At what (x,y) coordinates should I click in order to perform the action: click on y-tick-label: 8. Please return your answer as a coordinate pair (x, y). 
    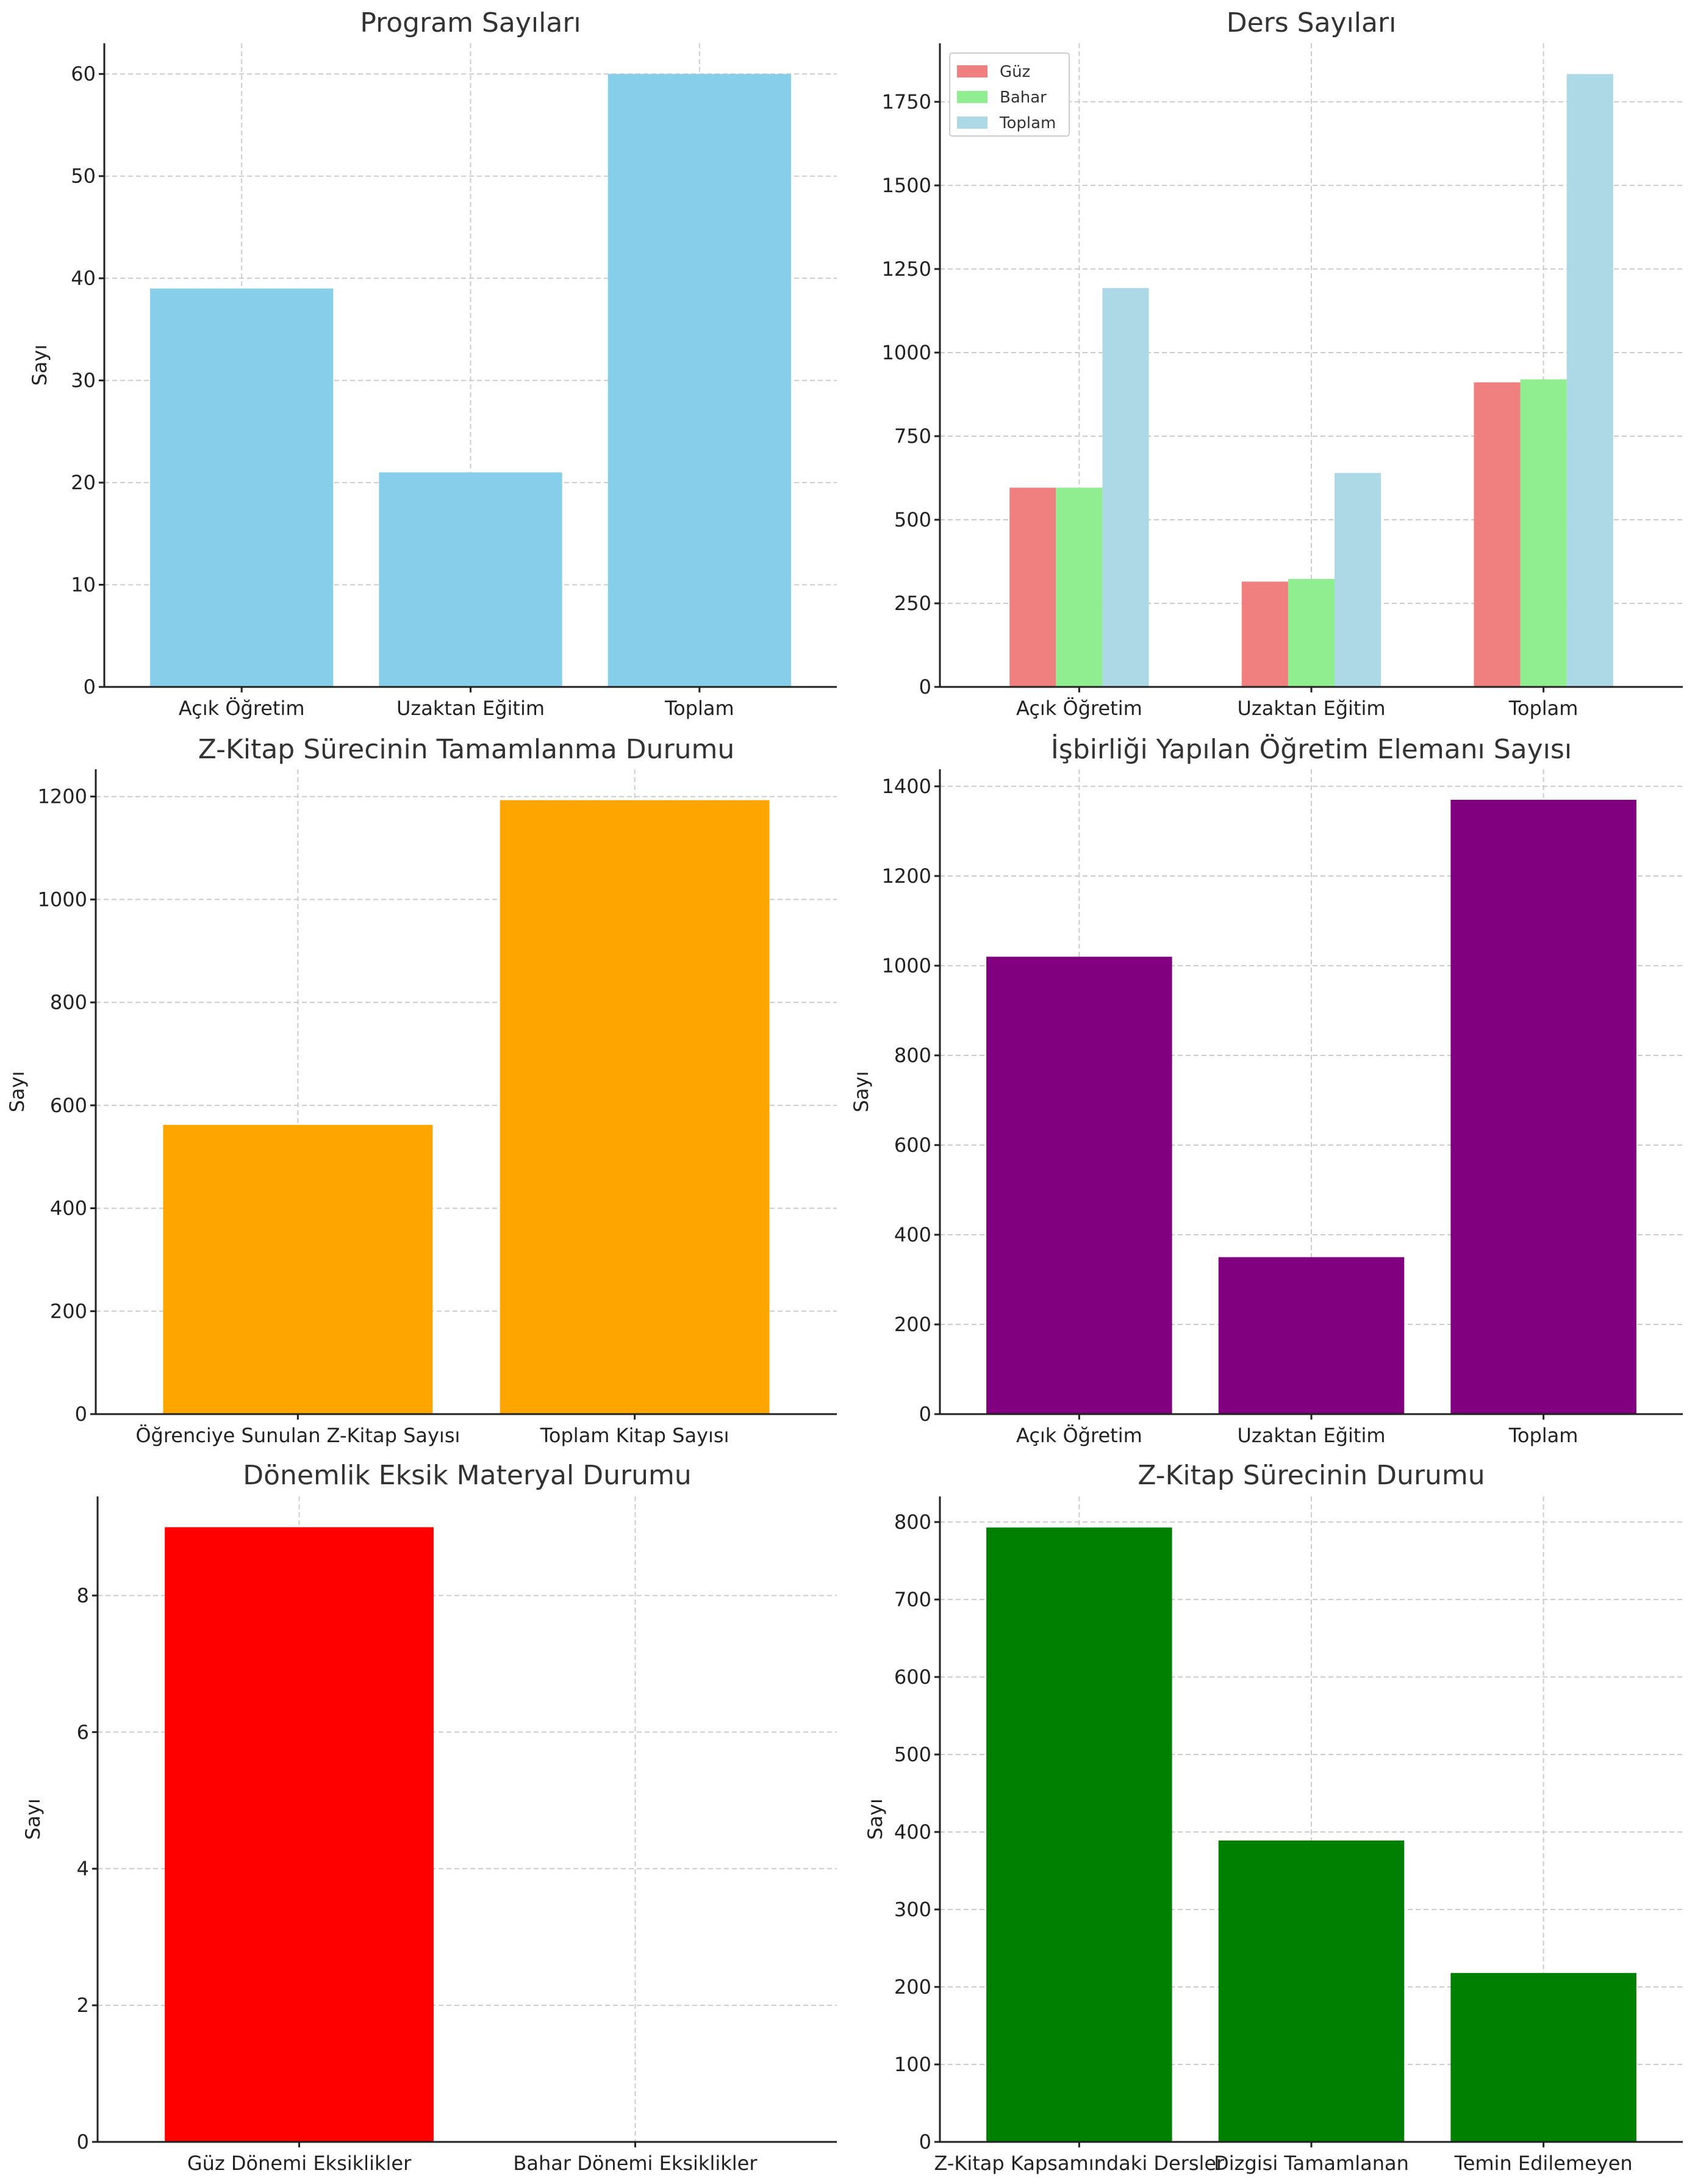
    Looking at the image, I should click on (83, 1596).